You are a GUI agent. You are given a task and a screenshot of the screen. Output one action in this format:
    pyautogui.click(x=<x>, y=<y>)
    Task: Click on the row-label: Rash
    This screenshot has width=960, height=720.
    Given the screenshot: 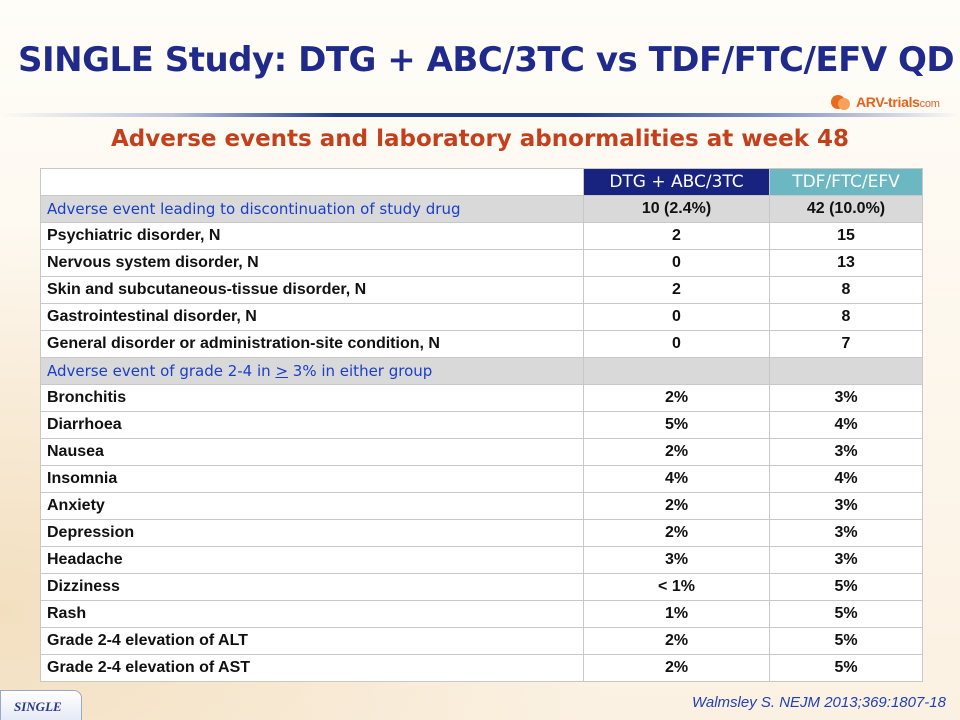 What is the action you would take?
    pyautogui.click(x=312, y=614)
    